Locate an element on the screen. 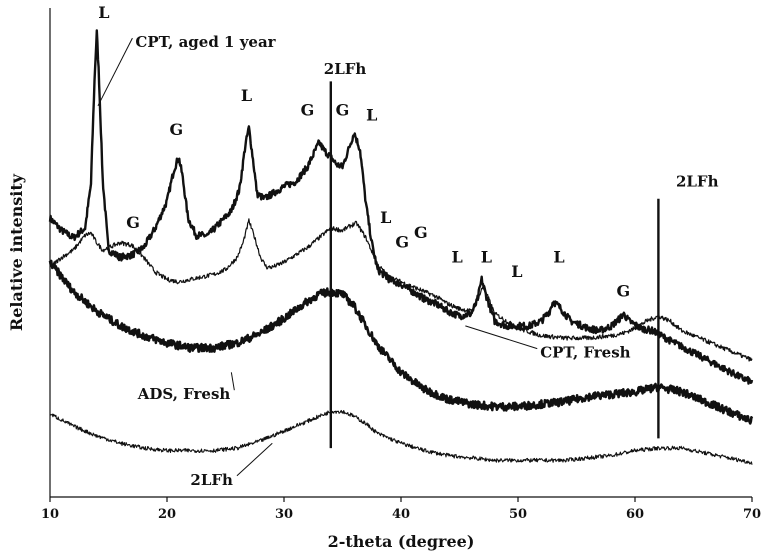 The height and width of the screenshot is (556, 763). peak-label-g-5: G is located at coordinates (308, 110).